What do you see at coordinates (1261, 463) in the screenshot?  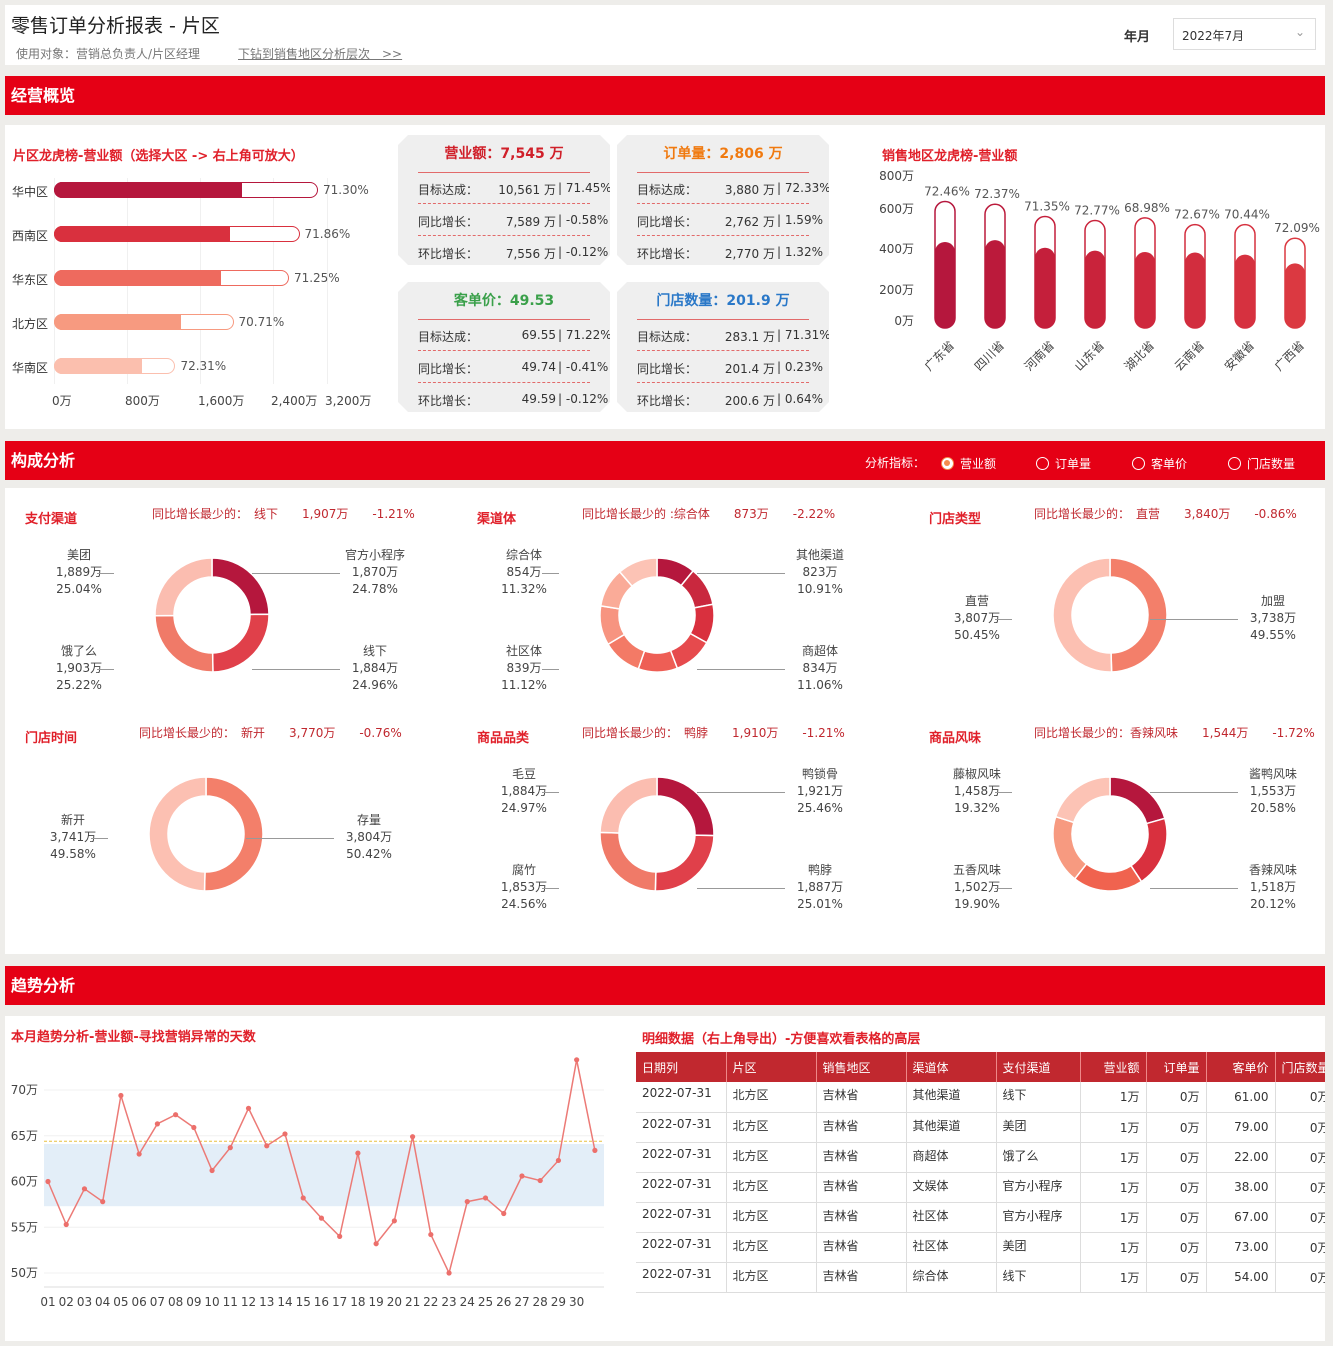 I see `metric-option-3: 门店数量` at bounding box center [1261, 463].